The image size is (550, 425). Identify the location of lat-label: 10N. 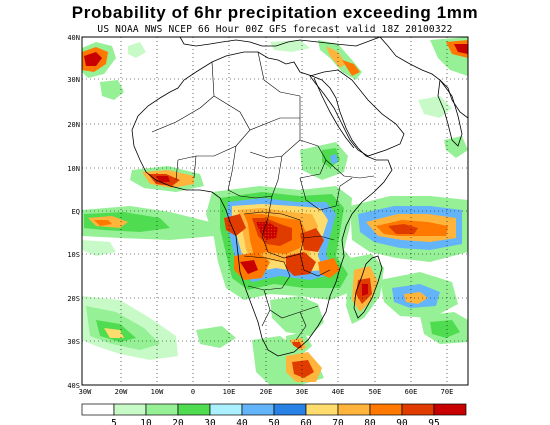
(73, 169).